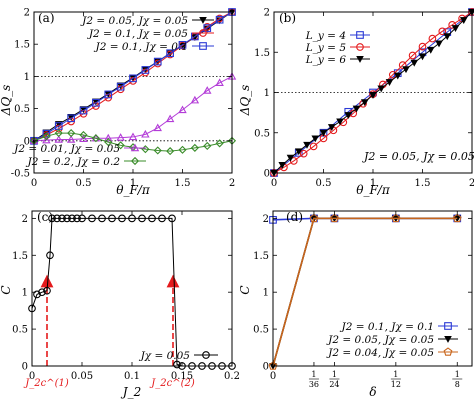 The height and width of the screenshot is (401, 474). Describe the element at coordinates (66, 149) in the screenshot. I see `panel-a-legend-label-3: J2 = 0.01, Jχ = 0.05` at that location.